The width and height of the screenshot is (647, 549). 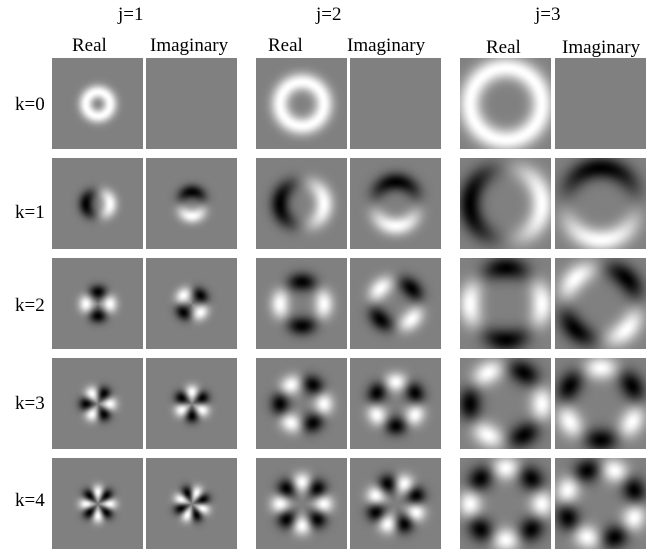 I want to click on filter-tile-j3-k2-real, so click(x=505, y=303).